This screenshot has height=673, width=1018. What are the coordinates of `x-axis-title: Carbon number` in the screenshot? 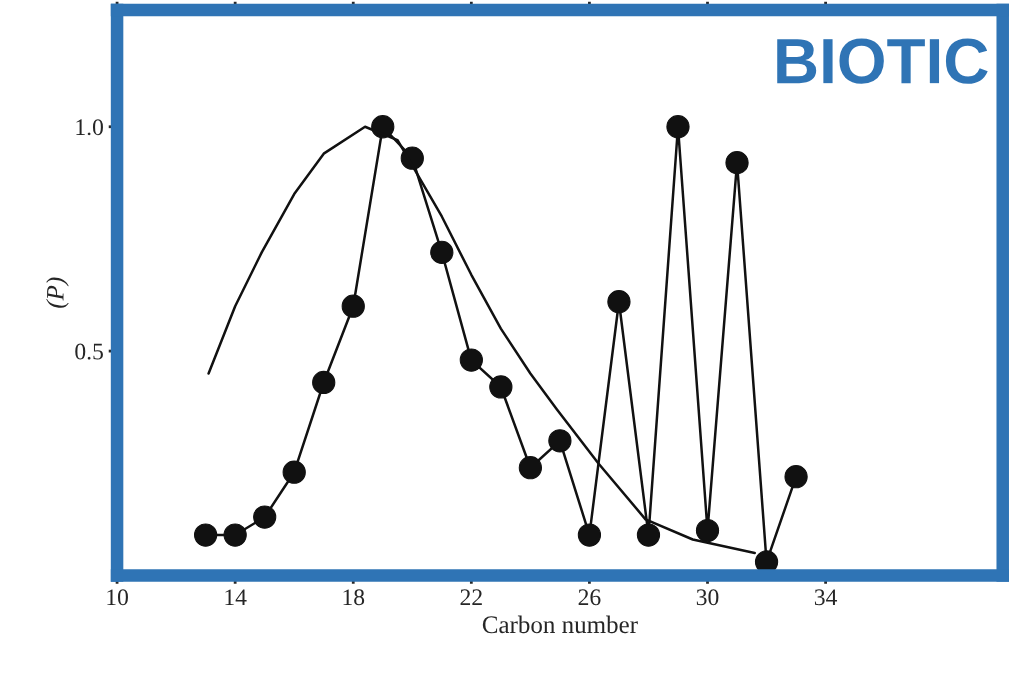 It's located at (560, 624).